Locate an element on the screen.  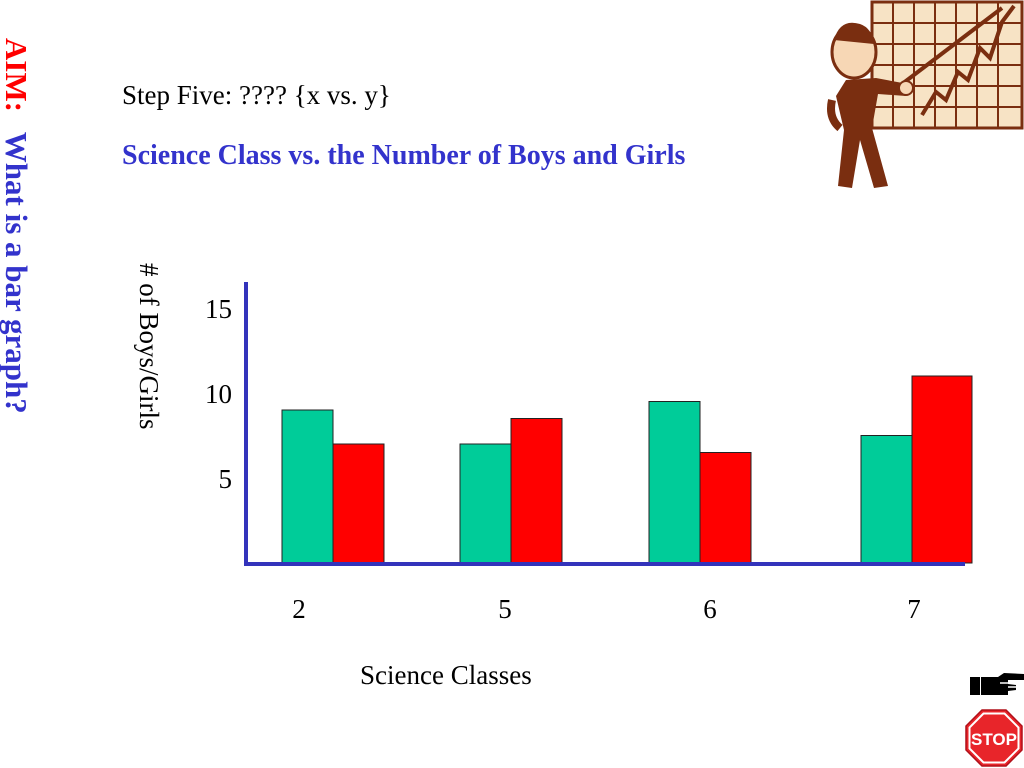
x-tick-label: 5 is located at coordinates (505, 609).